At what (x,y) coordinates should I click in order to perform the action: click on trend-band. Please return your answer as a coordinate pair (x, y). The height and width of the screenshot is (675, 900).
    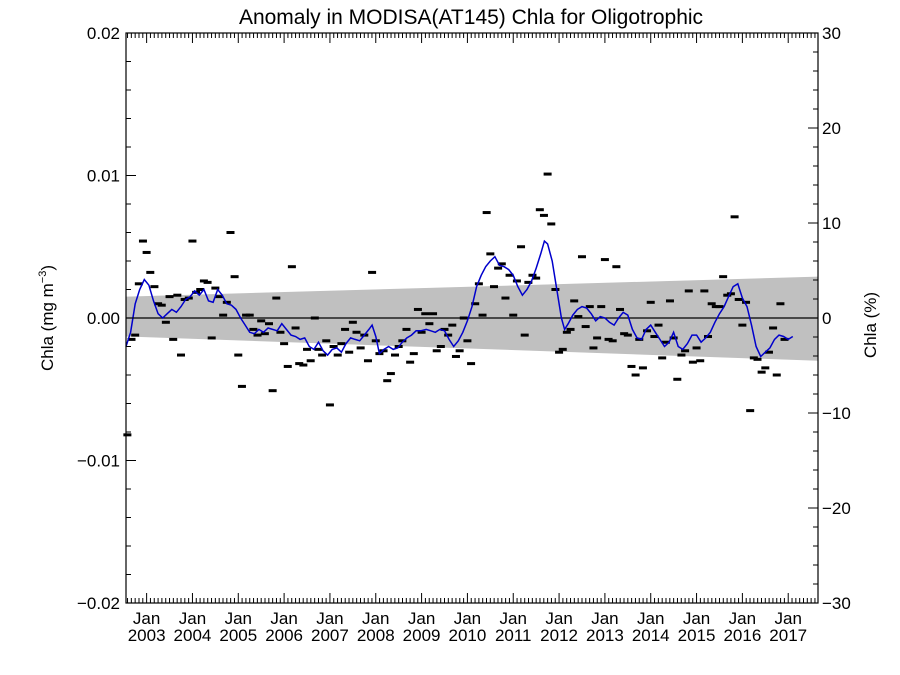
    Looking at the image, I should click on (472, 318).